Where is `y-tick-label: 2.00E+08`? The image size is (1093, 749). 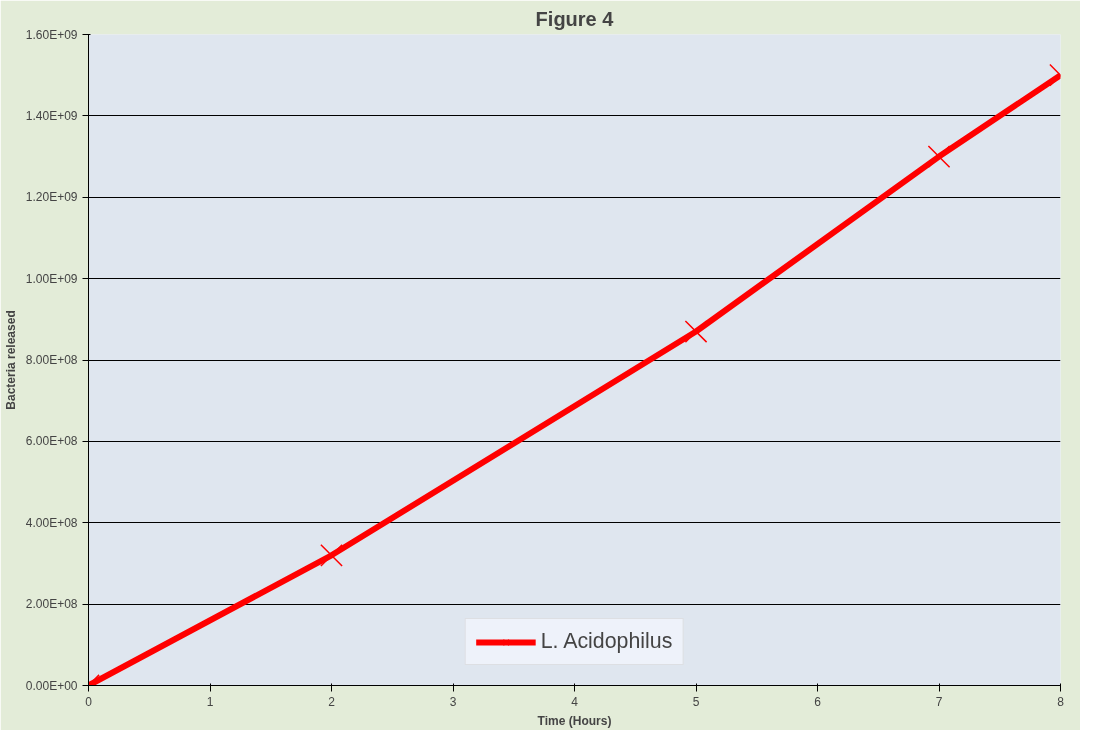 y-tick-label: 2.00E+08 is located at coordinates (51, 604).